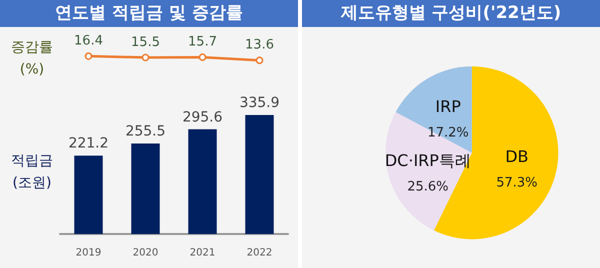 The width and height of the screenshot is (600, 268). What do you see at coordinates (428, 186) in the screenshot?
I see `data-label: 25.6%` at bounding box center [428, 186].